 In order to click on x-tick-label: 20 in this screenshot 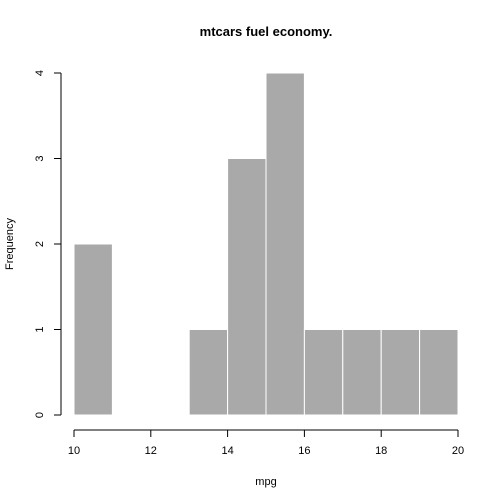, I will do `click(458, 451)`.